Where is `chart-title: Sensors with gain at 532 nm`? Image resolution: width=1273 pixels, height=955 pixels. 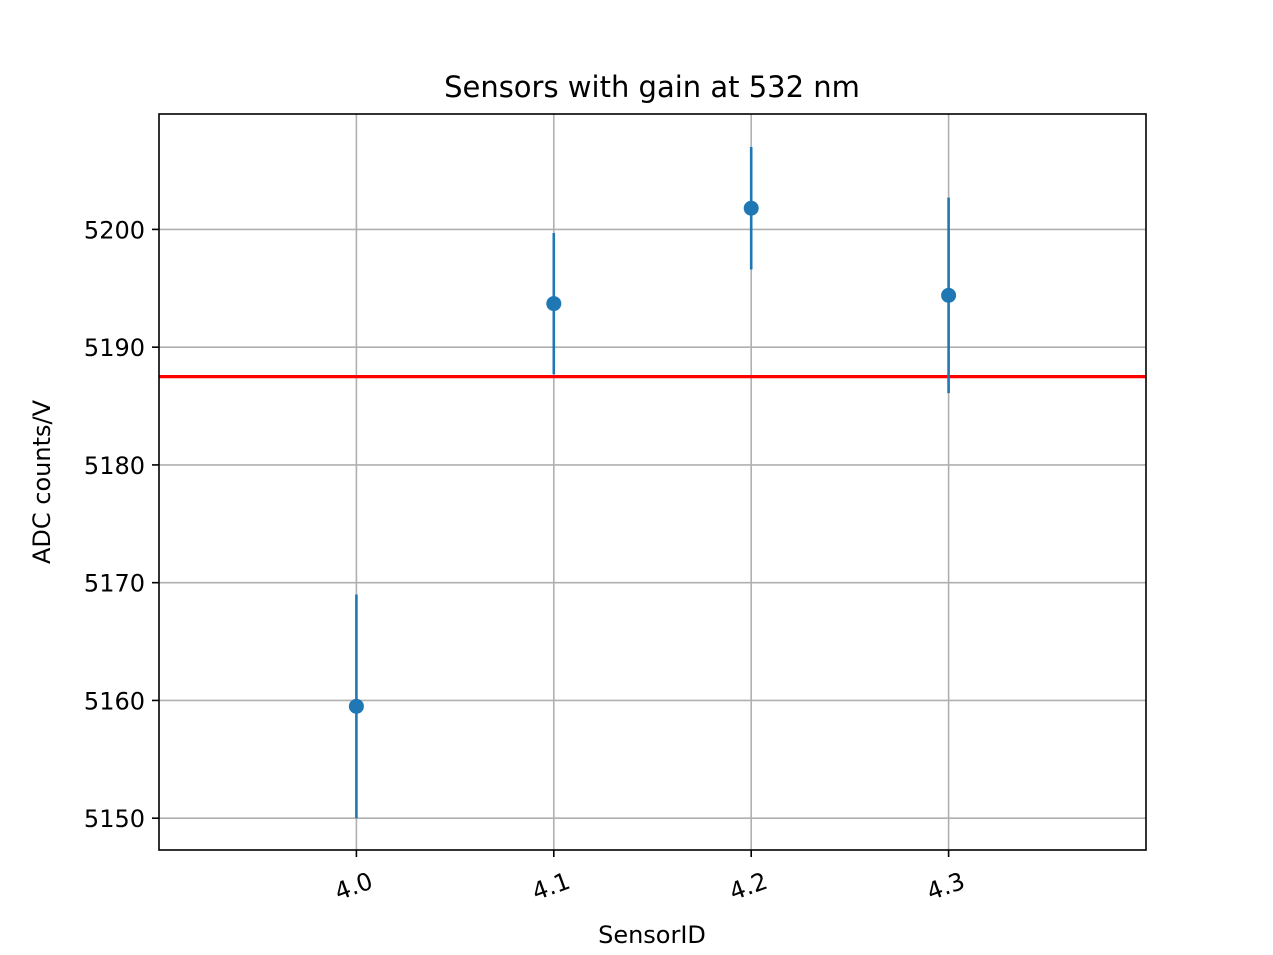 chart-title: Sensors with gain at 532 nm is located at coordinates (652, 87).